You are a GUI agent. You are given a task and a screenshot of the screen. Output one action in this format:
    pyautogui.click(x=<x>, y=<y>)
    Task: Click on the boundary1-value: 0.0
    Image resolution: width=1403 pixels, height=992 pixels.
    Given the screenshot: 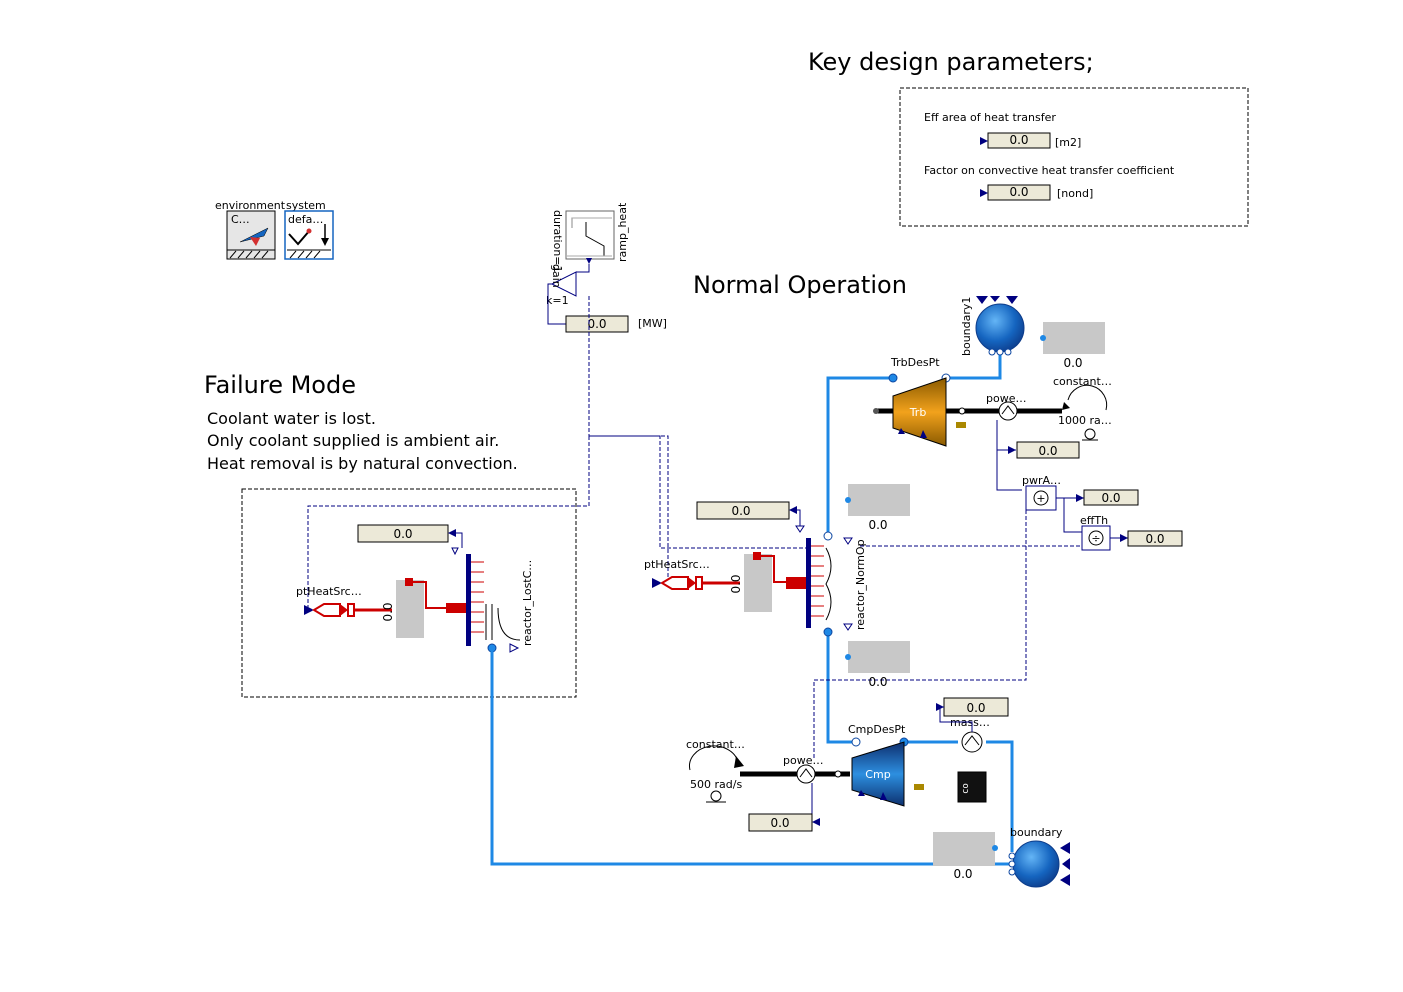 What is the action you would take?
    pyautogui.click(x=1072, y=363)
    